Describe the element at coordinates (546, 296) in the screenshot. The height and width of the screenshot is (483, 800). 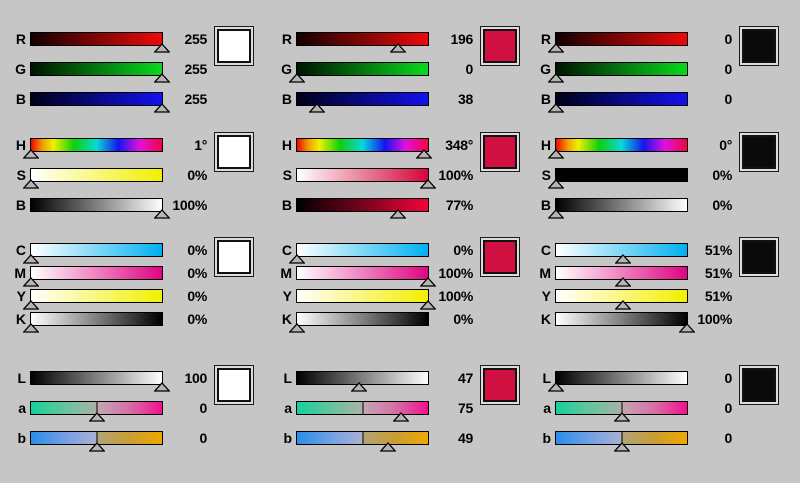
I see `slider-label: Y` at that location.